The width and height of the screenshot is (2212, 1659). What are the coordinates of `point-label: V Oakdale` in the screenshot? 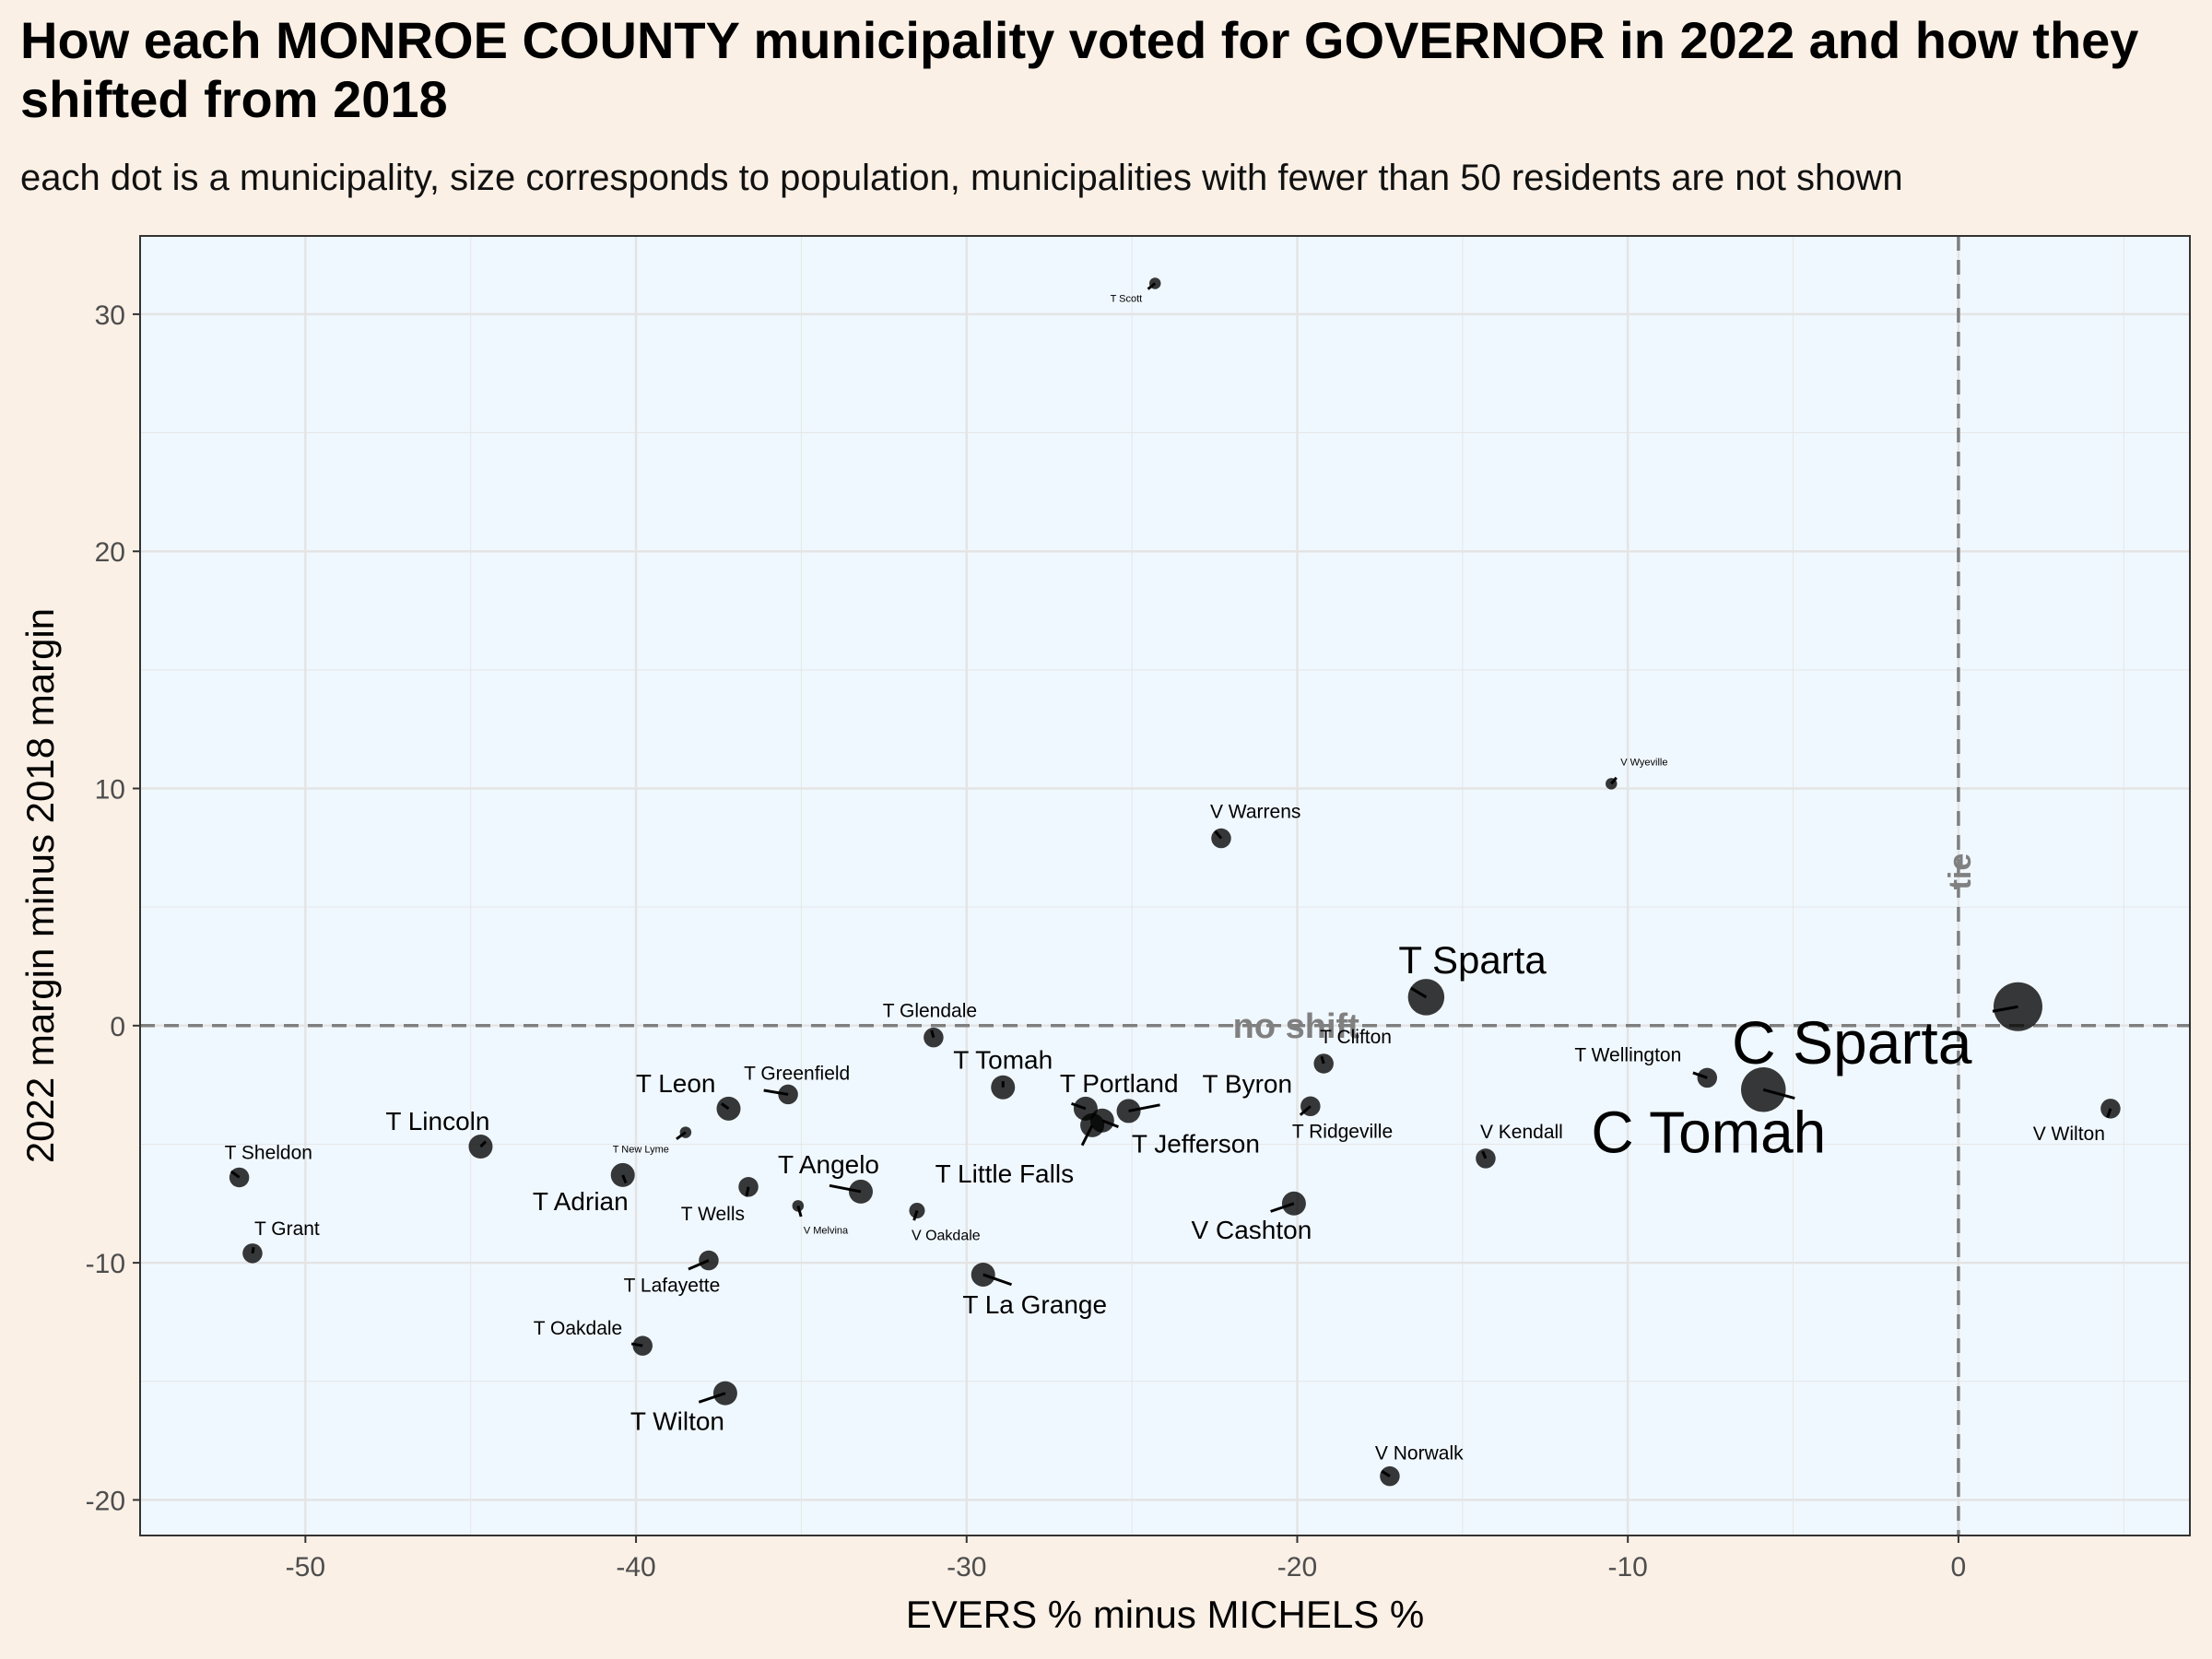 It's located at (946, 1236).